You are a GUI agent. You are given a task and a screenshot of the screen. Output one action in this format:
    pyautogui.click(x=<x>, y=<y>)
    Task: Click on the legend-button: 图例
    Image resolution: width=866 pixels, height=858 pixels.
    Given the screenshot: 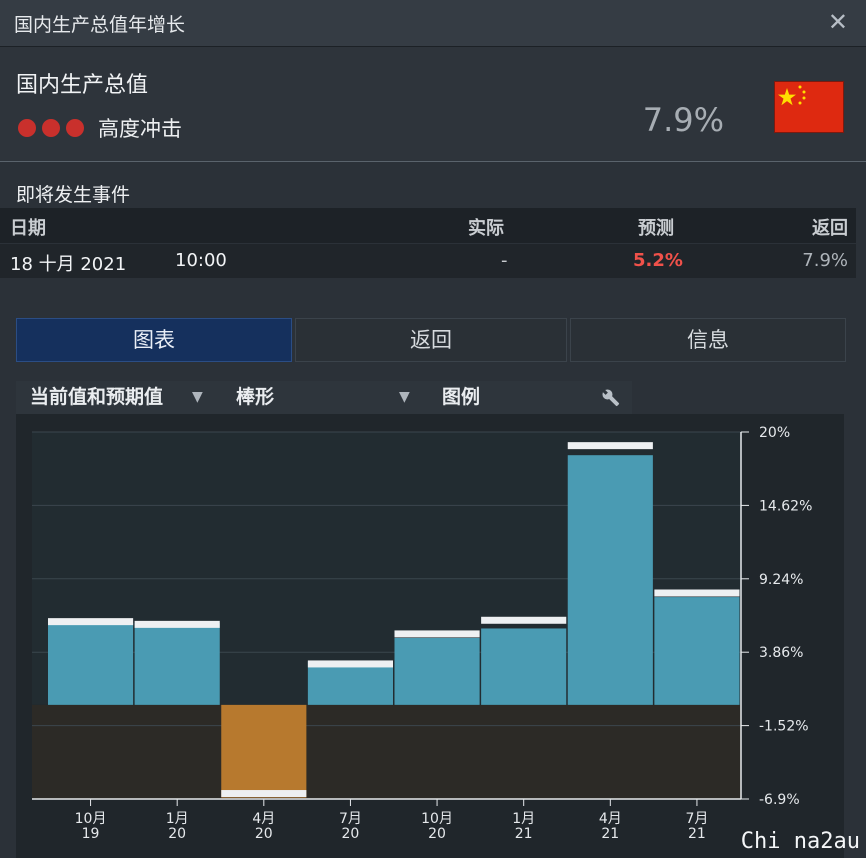 What is the action you would take?
    pyautogui.click(x=530, y=397)
    